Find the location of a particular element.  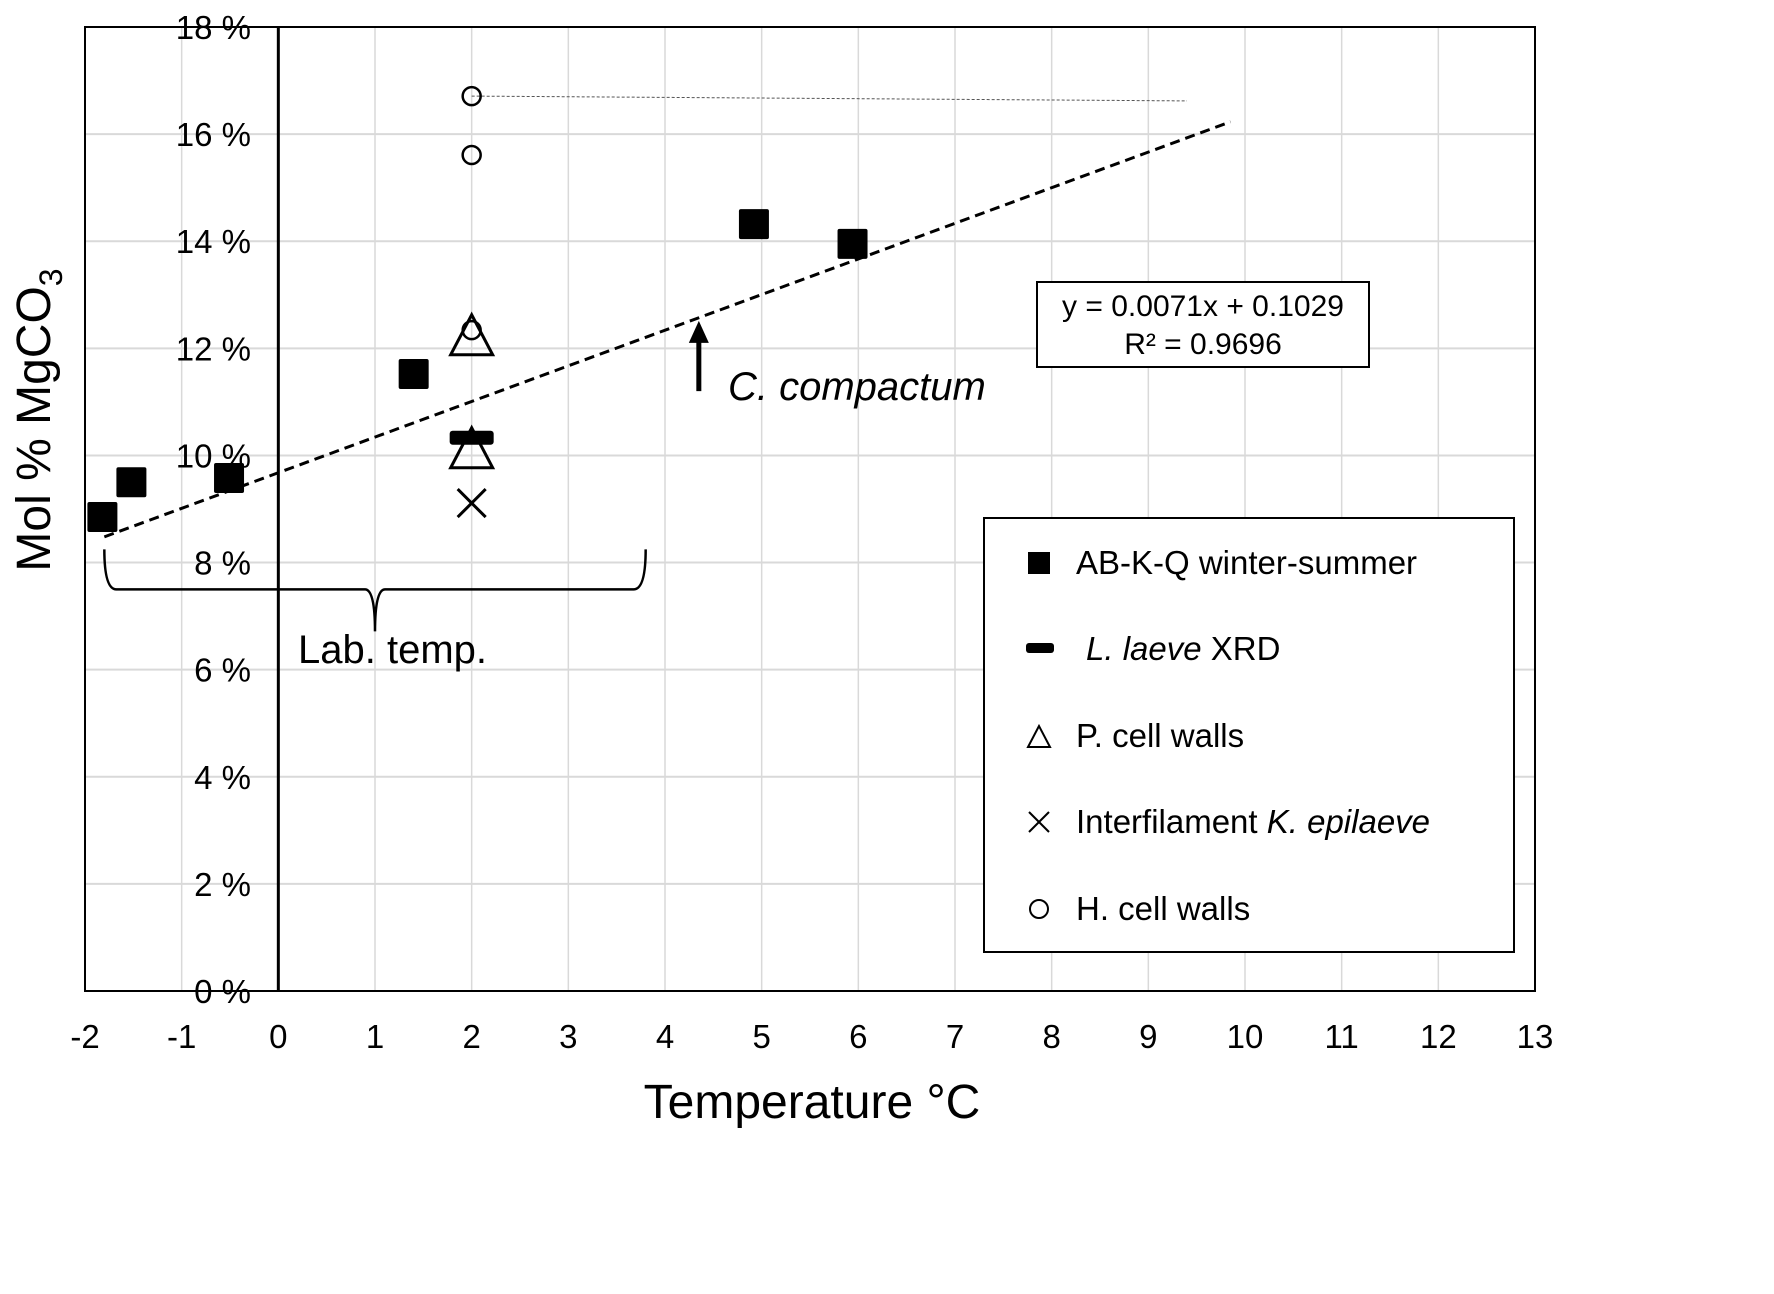

x-tick-label: -1 is located at coordinates (181, 1036).